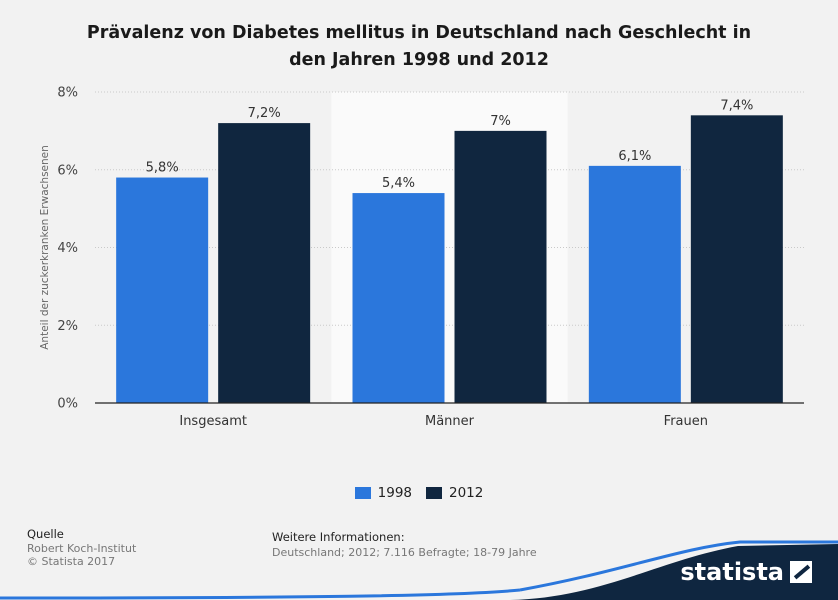 The width and height of the screenshot is (838, 600). Describe the element at coordinates (67, 170) in the screenshot. I see `y-tick-label: 6%` at that location.